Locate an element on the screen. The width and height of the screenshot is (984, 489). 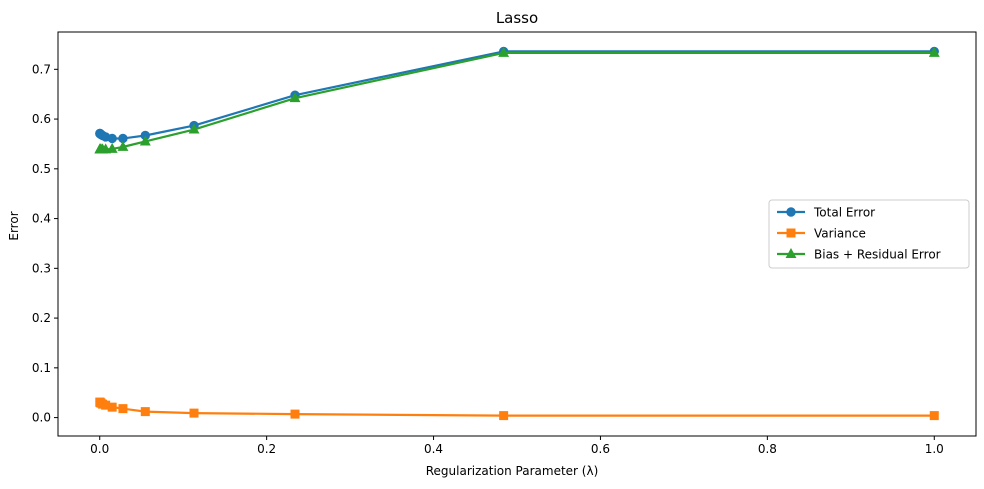
x-tick-label: 0.6 is located at coordinates (600, 449).